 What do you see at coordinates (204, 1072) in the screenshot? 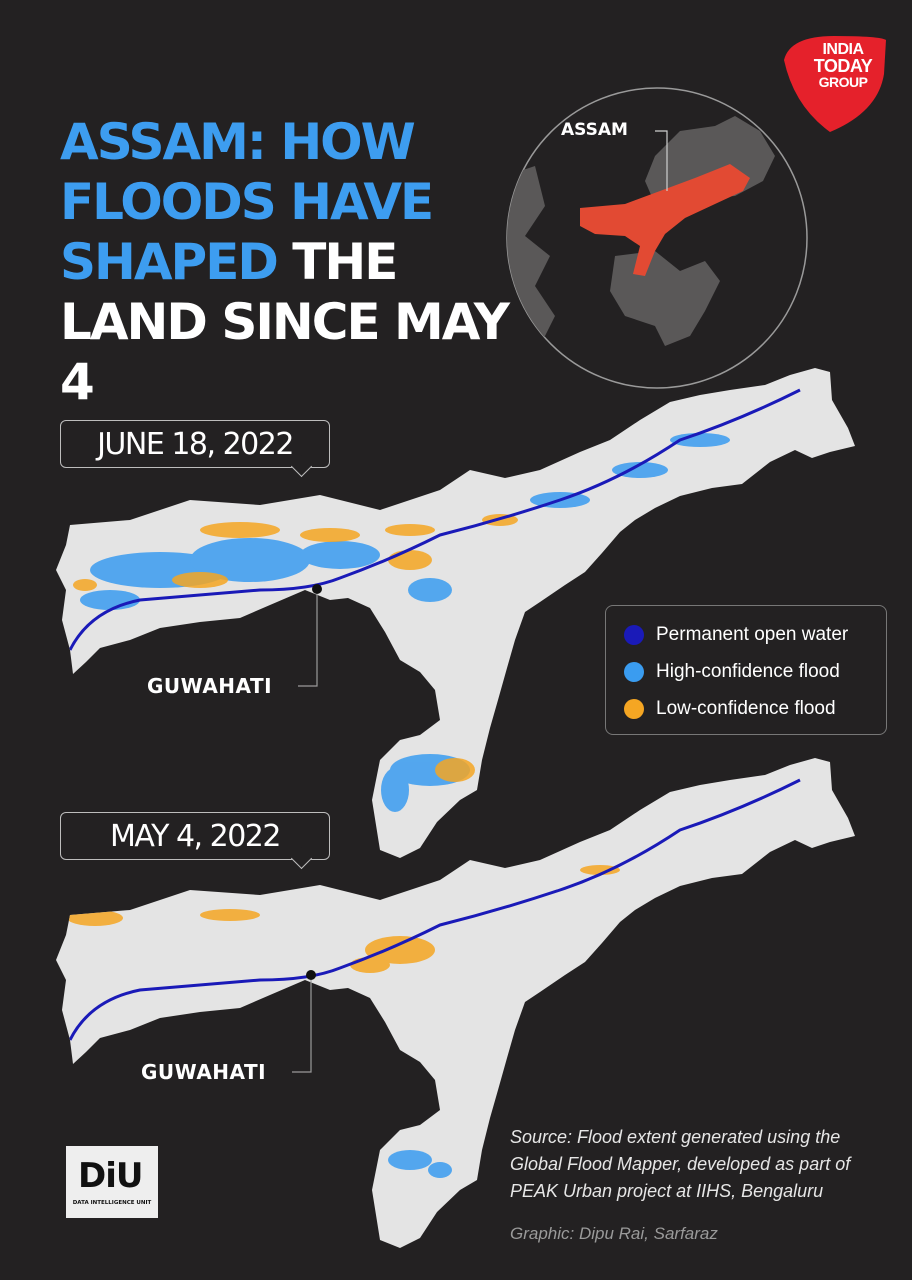
I see `city-label-may: GUWAHATI` at bounding box center [204, 1072].